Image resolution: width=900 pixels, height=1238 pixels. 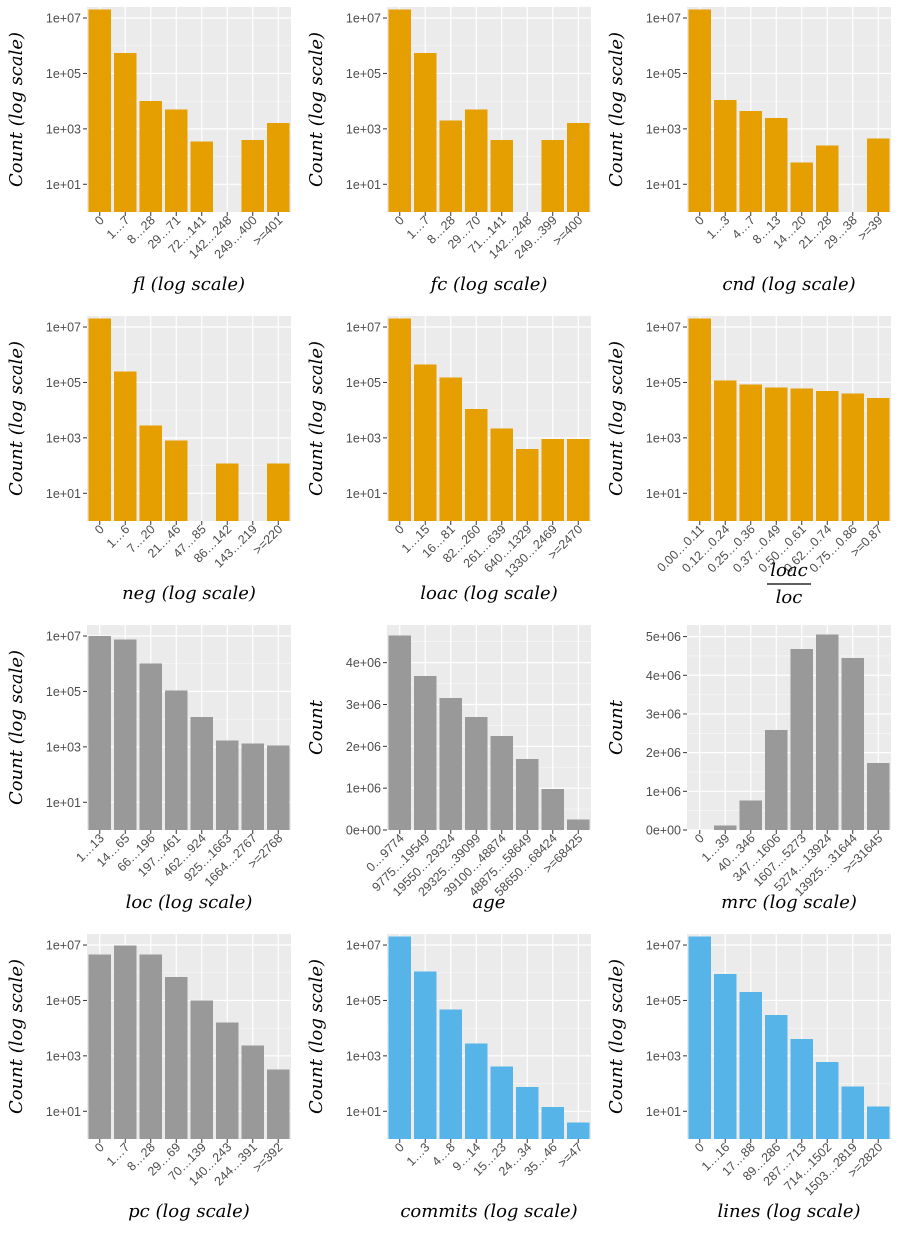 What do you see at coordinates (663, 831) in the screenshot?
I see `y-tick-label: 0e+00` at bounding box center [663, 831].